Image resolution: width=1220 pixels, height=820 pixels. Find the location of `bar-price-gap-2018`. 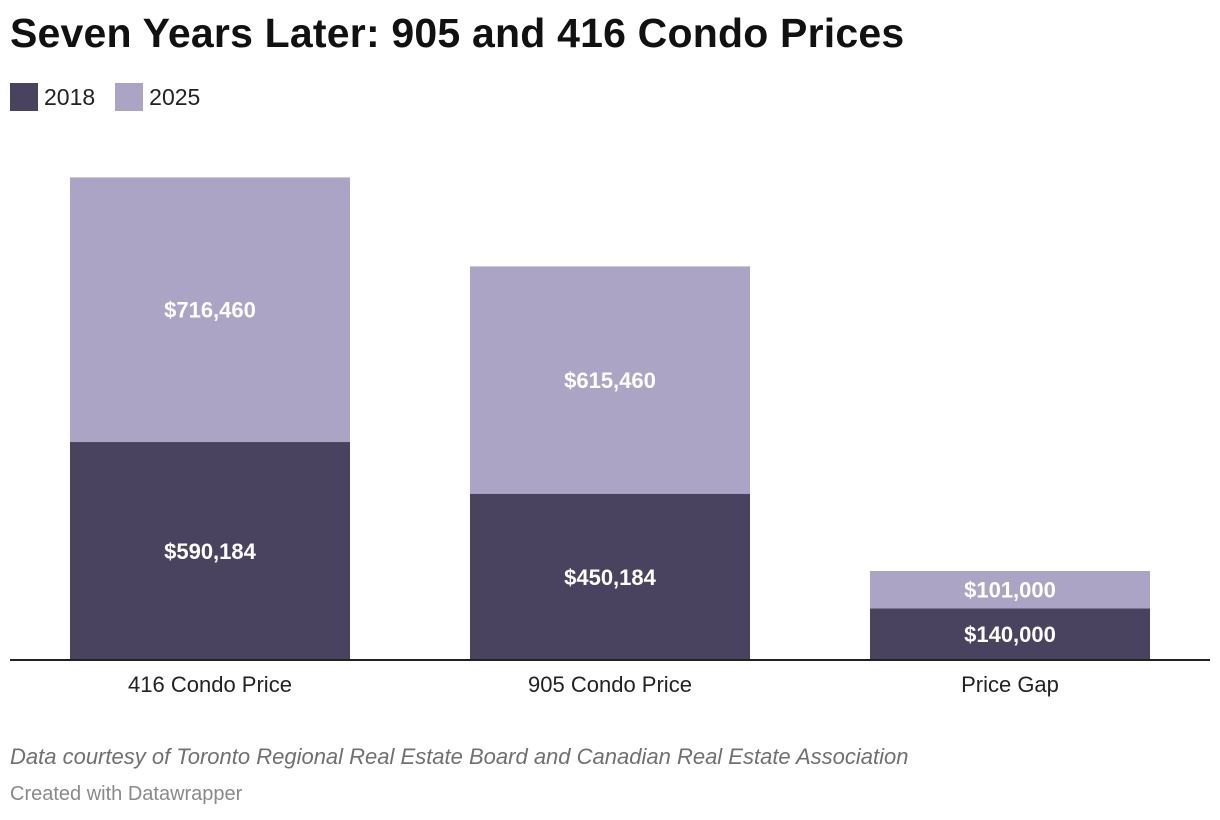

bar-price-gap-2018 is located at coordinates (1010, 634).